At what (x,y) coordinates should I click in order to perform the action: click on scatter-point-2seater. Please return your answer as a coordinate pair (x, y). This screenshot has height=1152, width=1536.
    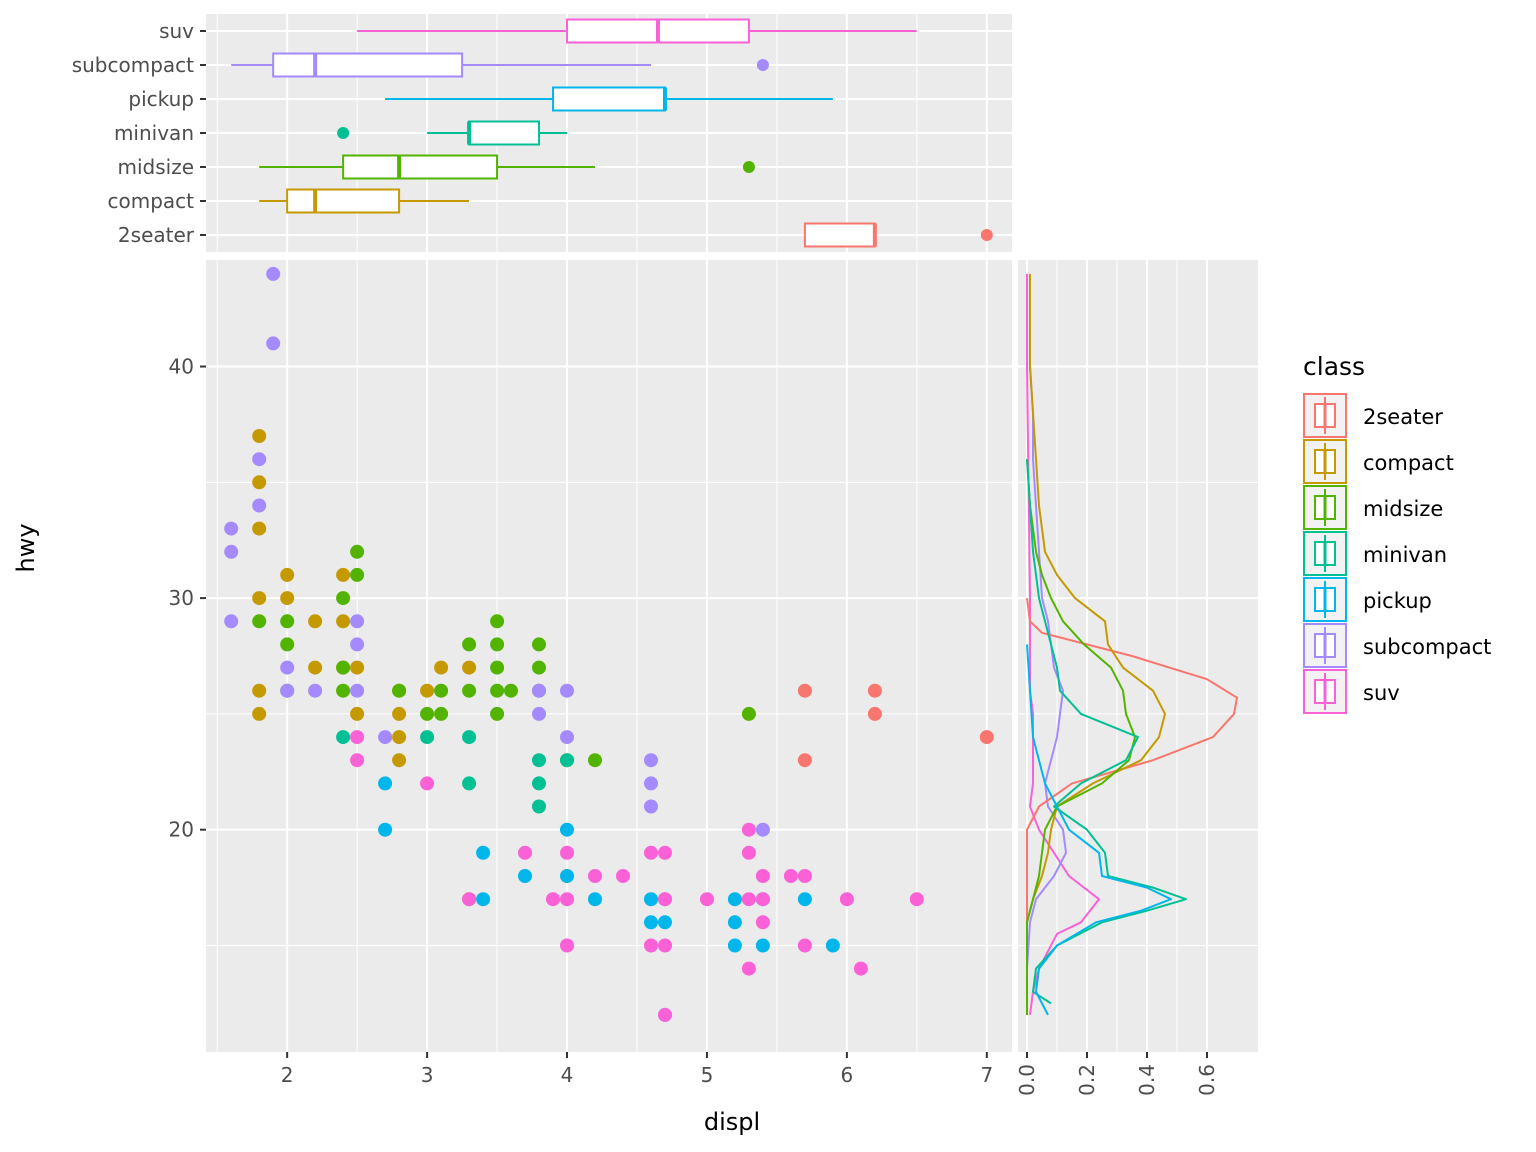
    Looking at the image, I should click on (804, 690).